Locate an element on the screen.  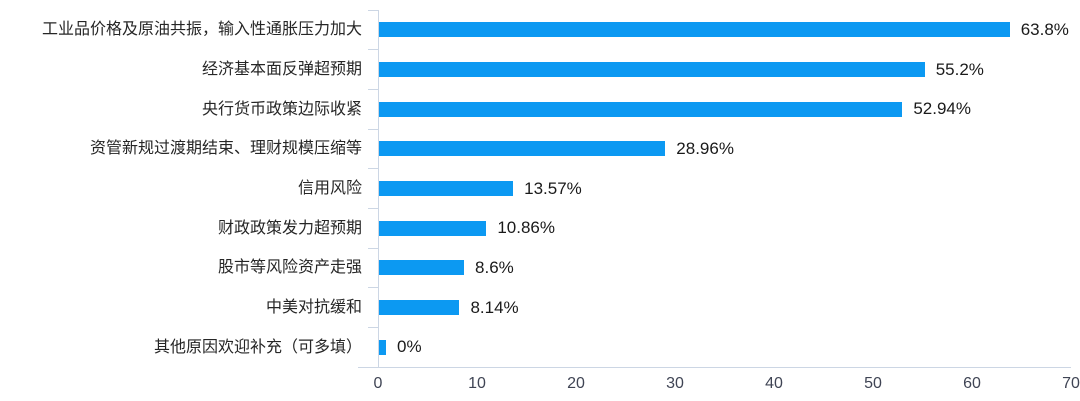
chart-row: 股市等风险资产走强 8.6% is located at coordinates (535, 267).